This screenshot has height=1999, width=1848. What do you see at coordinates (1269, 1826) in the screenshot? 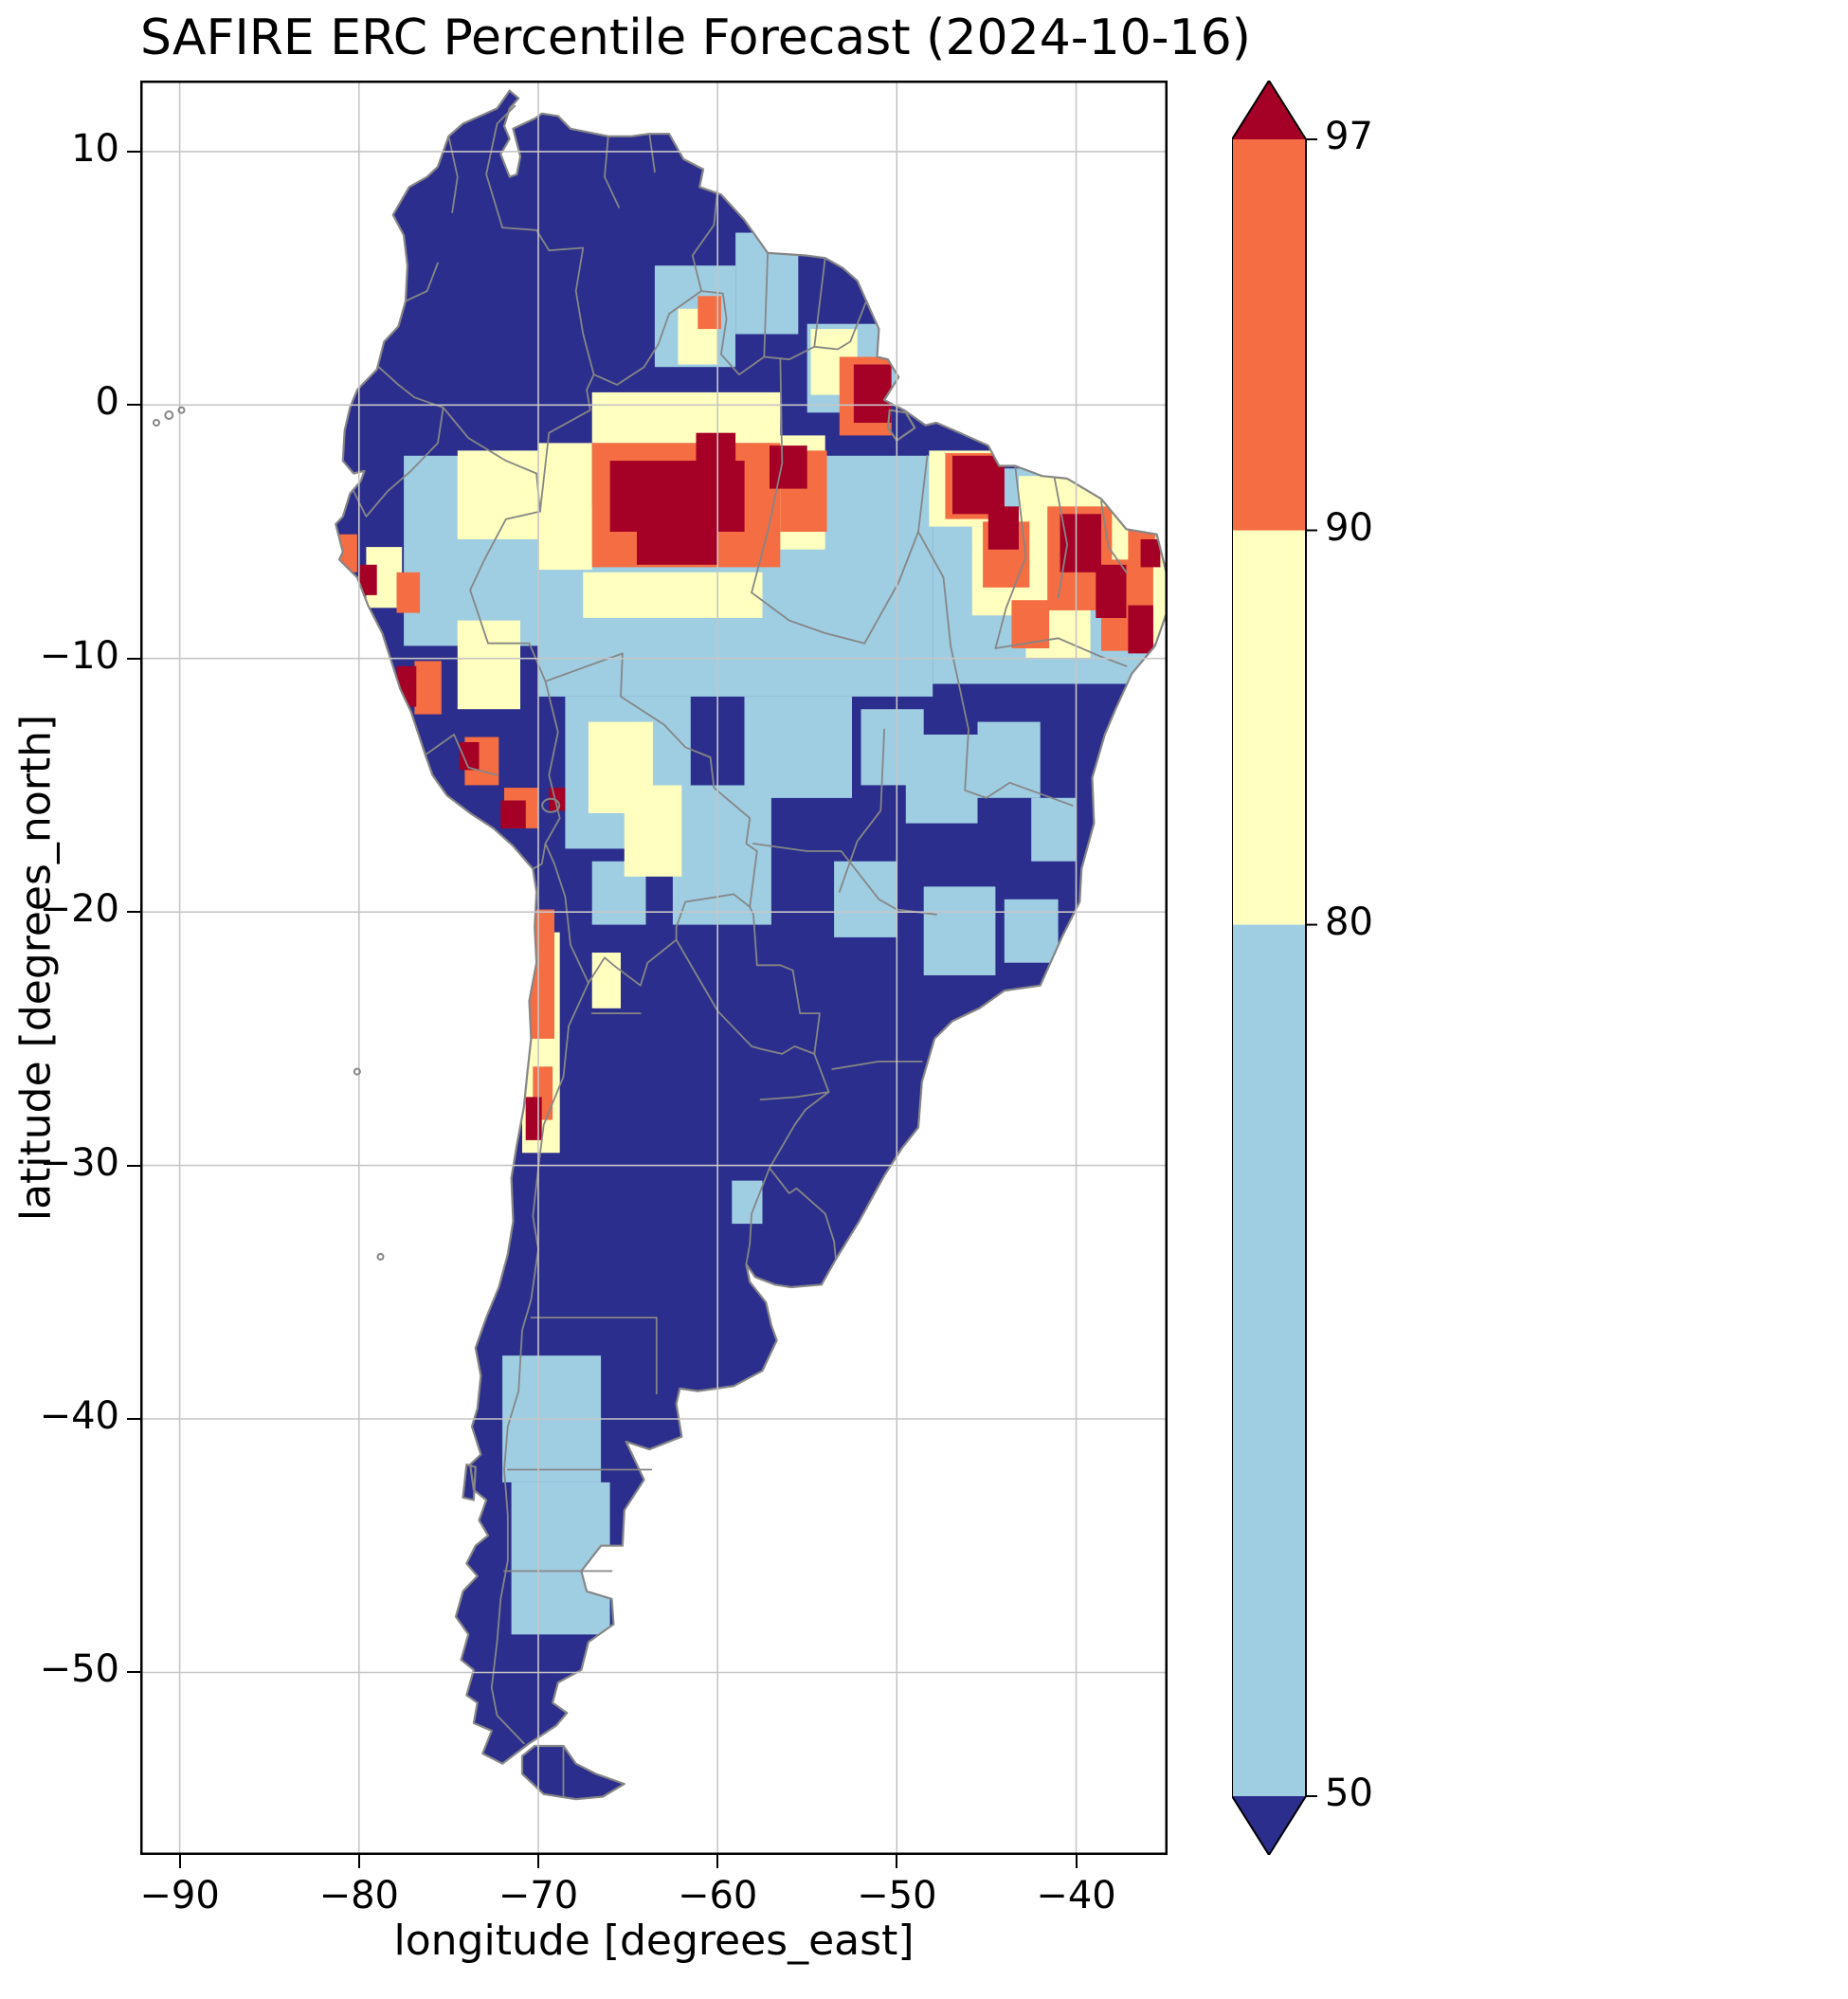
I see `colorbar-under-arrow` at bounding box center [1269, 1826].